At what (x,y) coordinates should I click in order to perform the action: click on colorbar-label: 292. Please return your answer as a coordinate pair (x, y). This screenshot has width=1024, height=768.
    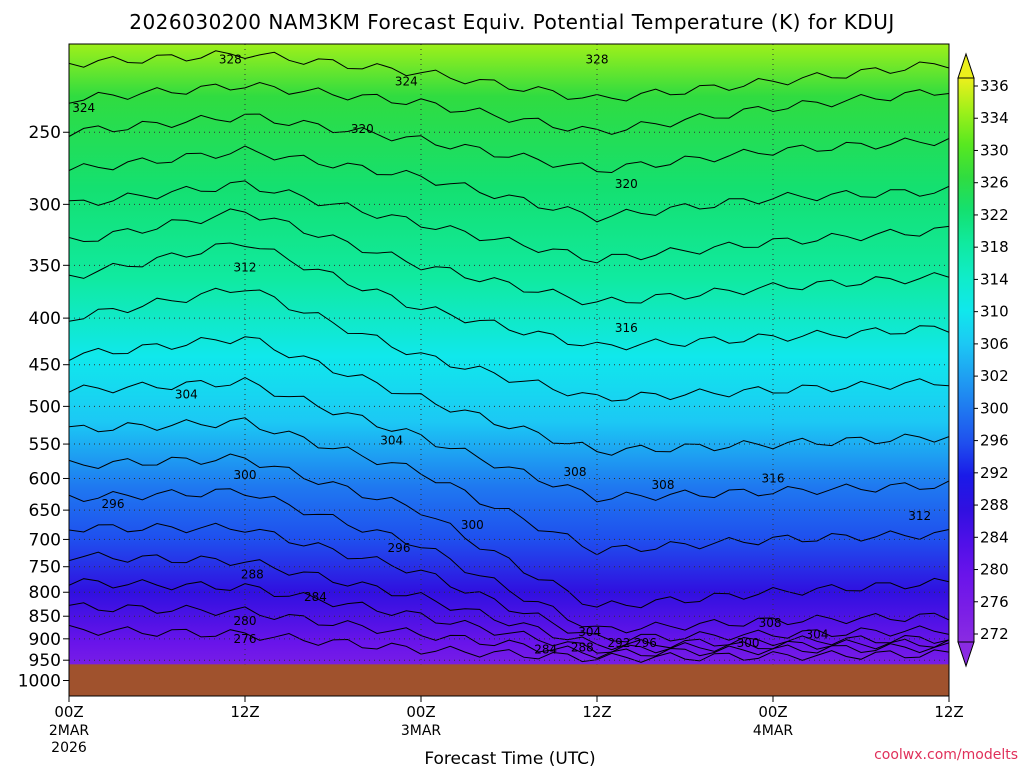
    Looking at the image, I should click on (994, 473).